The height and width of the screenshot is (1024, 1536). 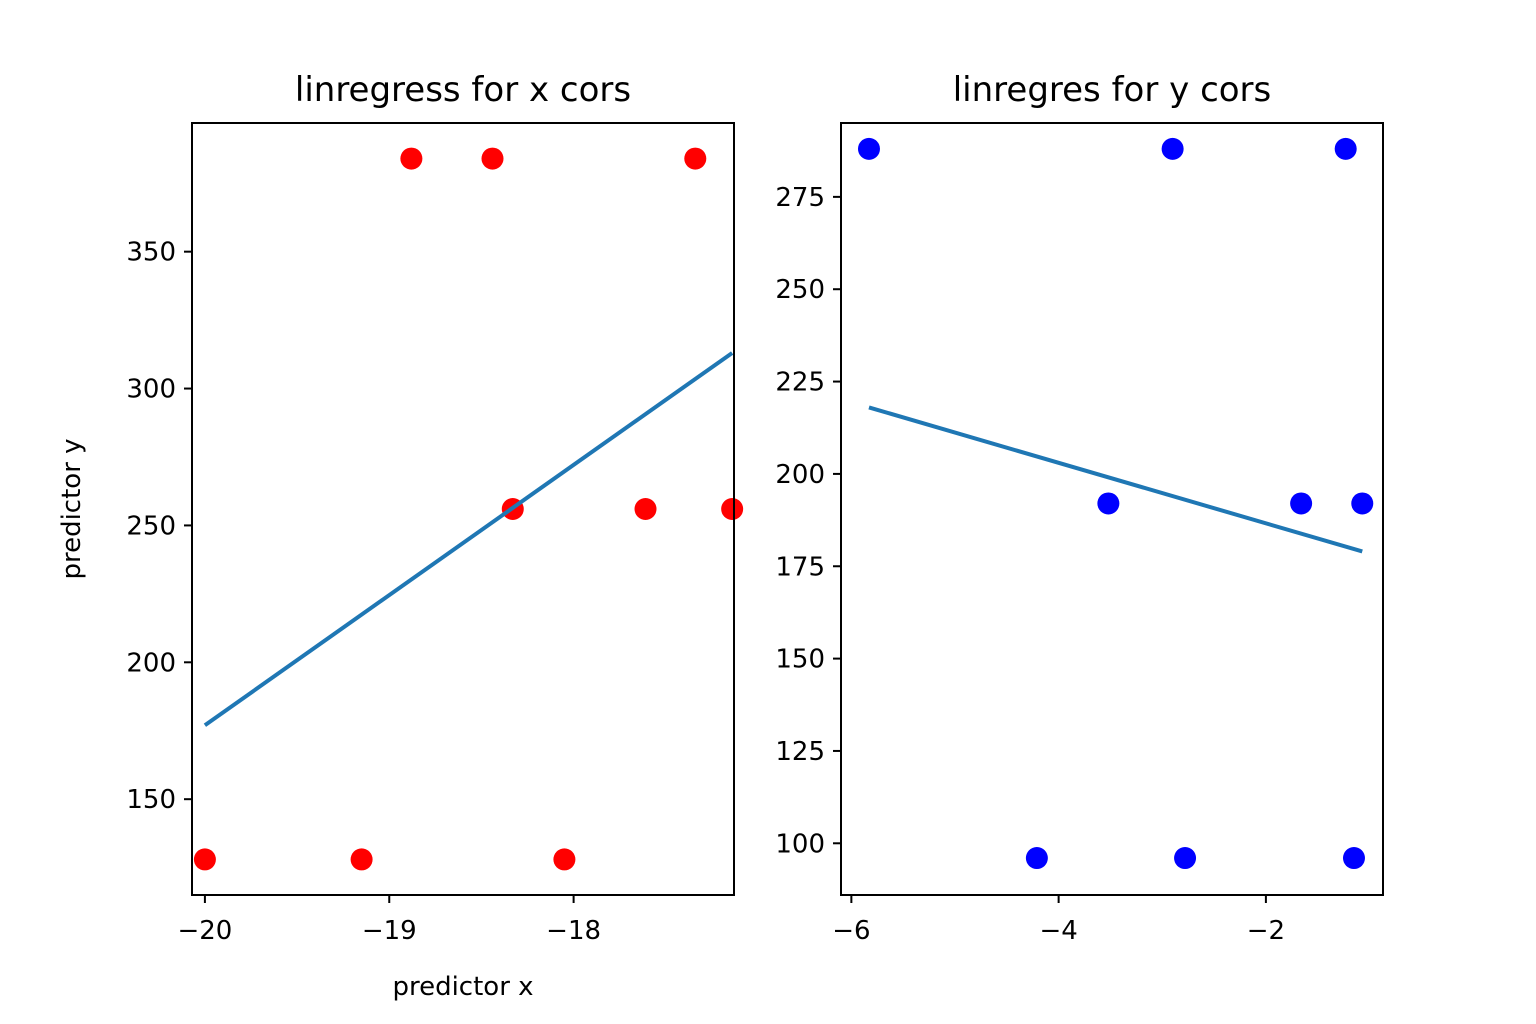 I want to click on subplot-x-cors-regression-line, so click(x=468, y=539).